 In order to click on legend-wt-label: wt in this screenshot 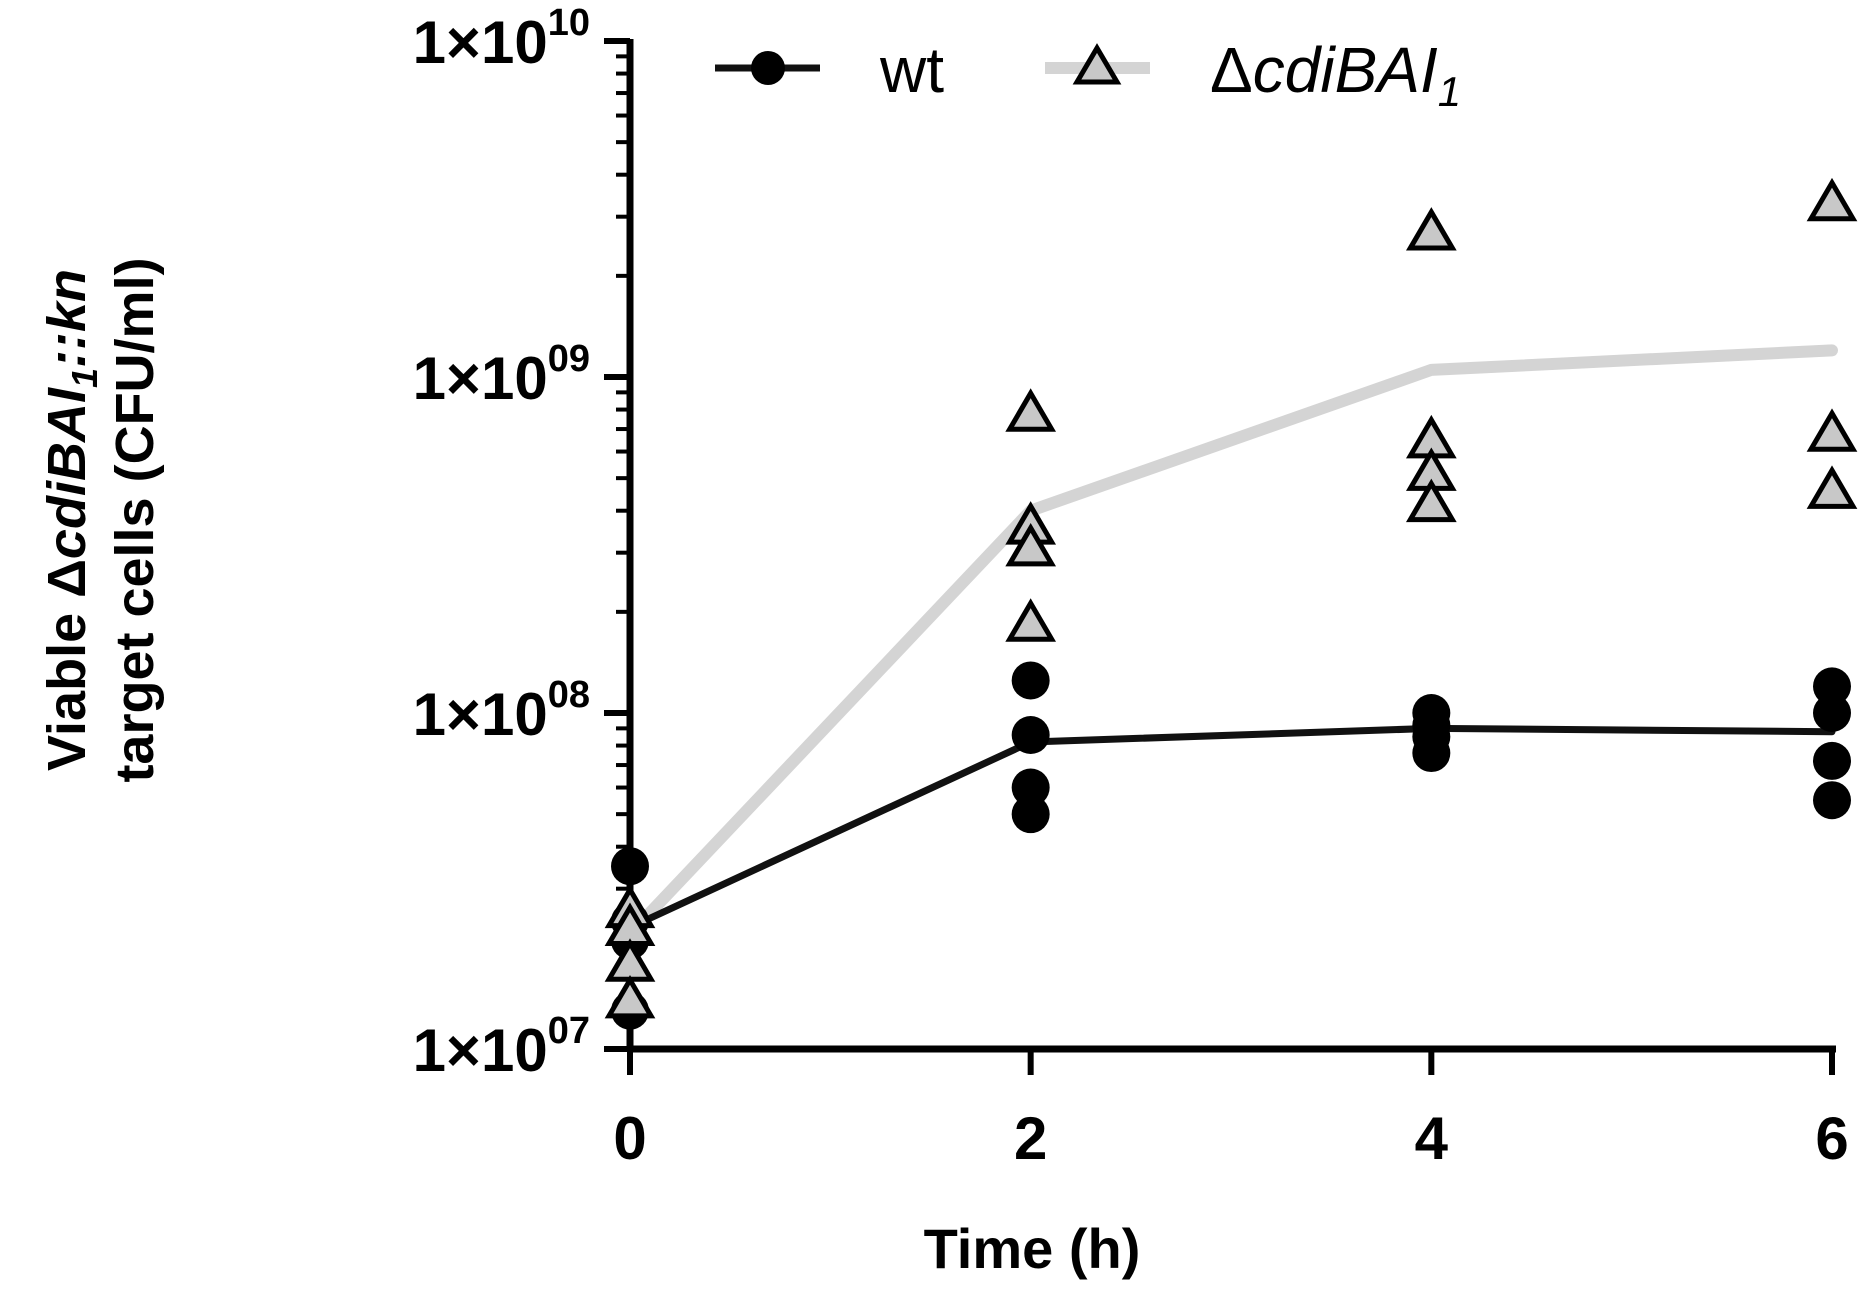, I will do `click(911, 70)`.